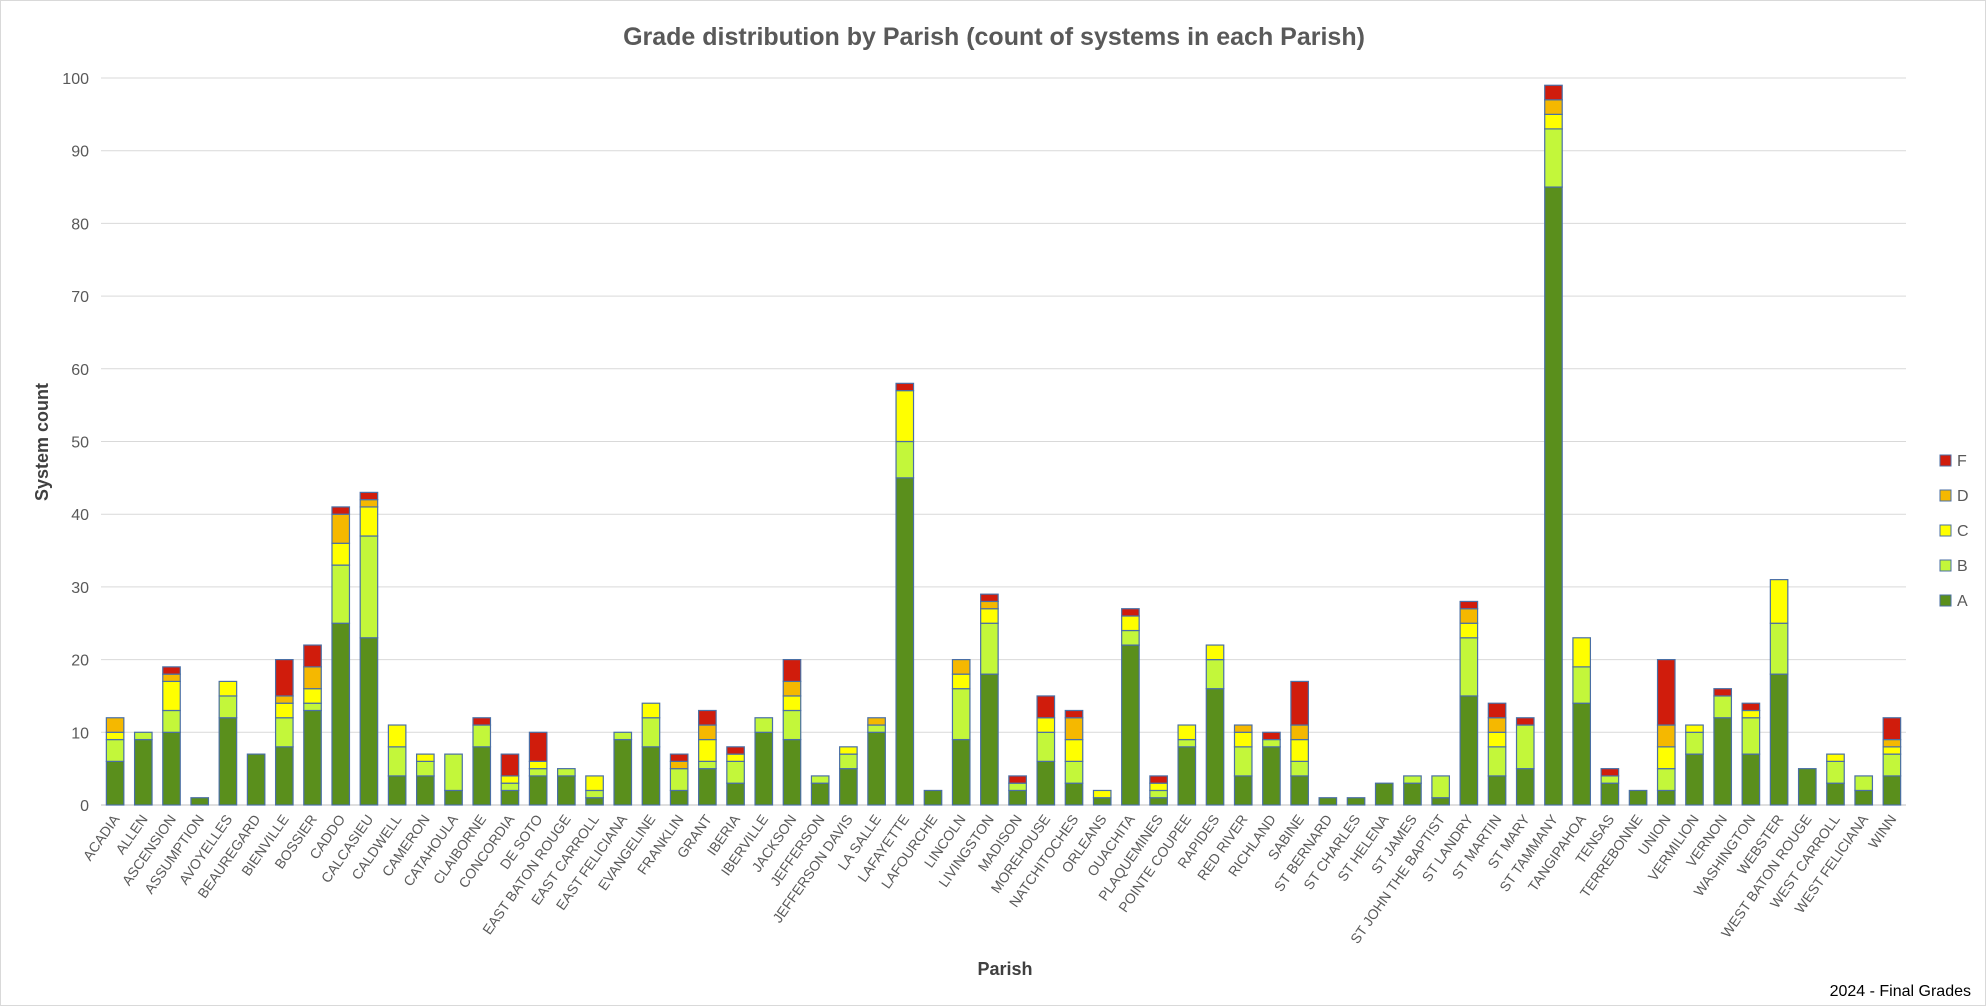 This screenshot has width=1986, height=1007. Describe the element at coordinates (1945, 565) in the screenshot. I see `legend-swatch` at that location.